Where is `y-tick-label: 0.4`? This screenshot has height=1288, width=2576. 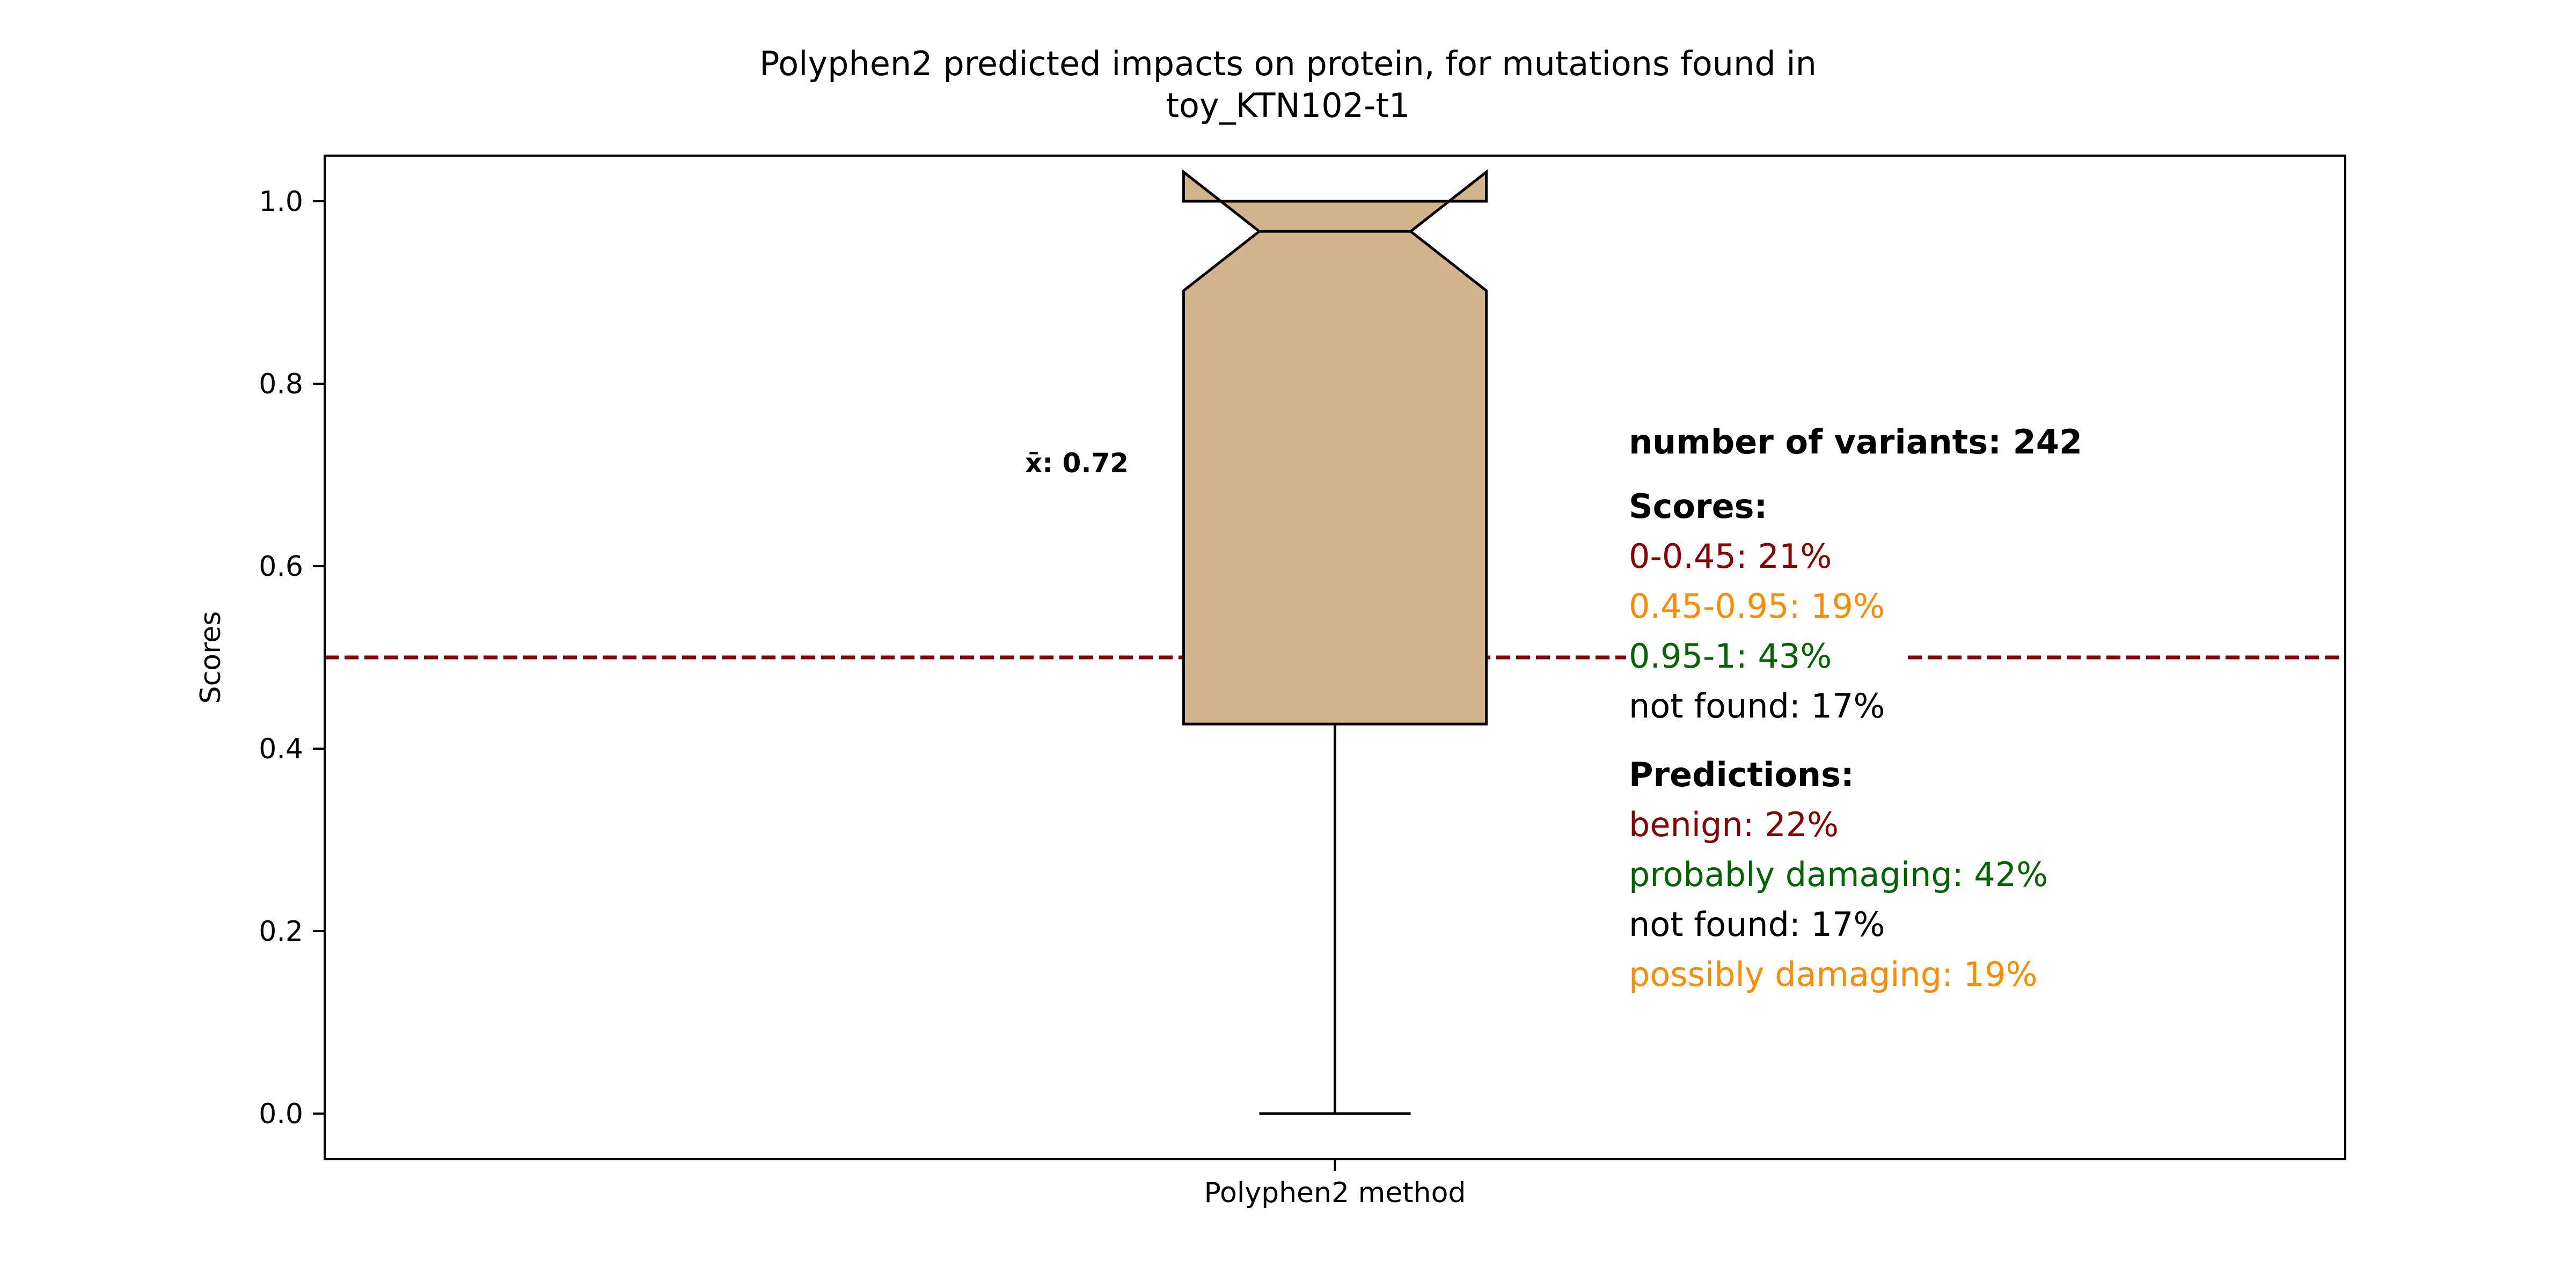 y-tick-label: 0.4 is located at coordinates (281, 749).